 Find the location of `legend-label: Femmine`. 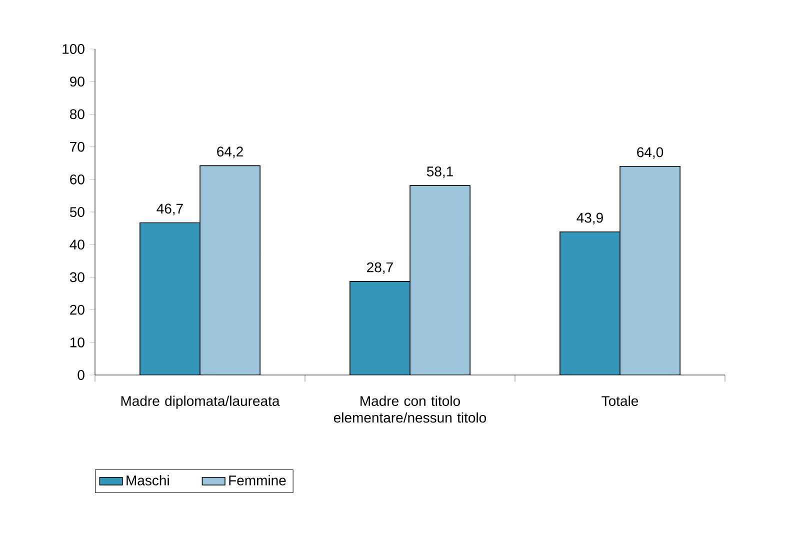

legend-label: Femmine is located at coordinates (257, 480).